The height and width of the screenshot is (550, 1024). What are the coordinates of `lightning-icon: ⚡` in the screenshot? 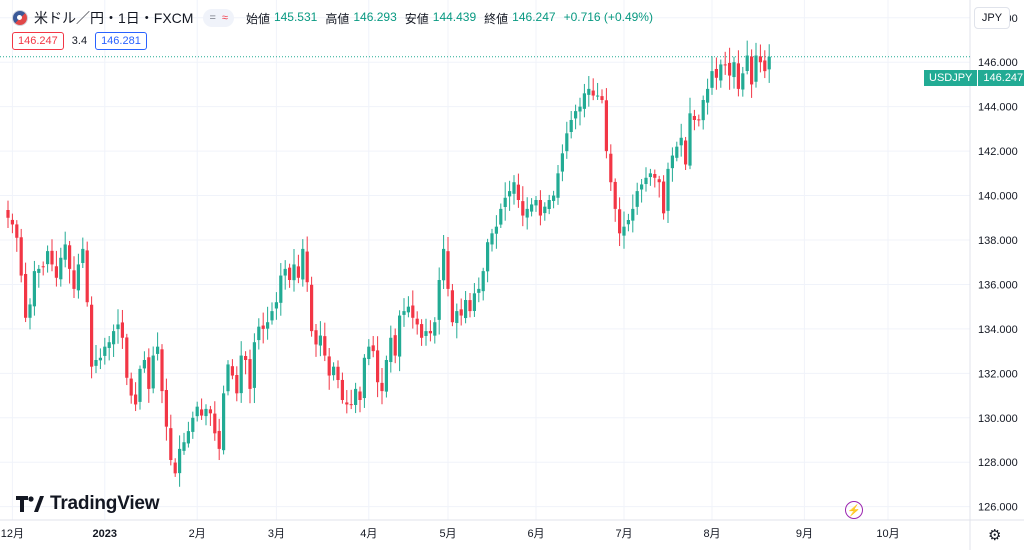 It's located at (854, 510).